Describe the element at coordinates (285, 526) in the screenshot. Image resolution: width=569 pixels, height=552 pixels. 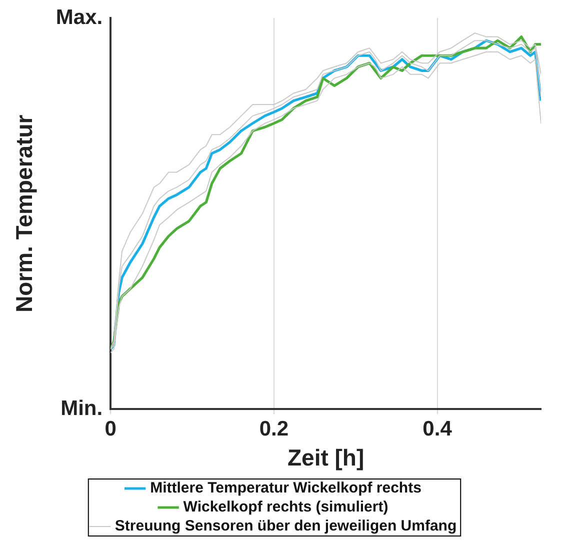
I see `legend-label: Streuung Sensoren über den jeweiligen Umfang` at that location.